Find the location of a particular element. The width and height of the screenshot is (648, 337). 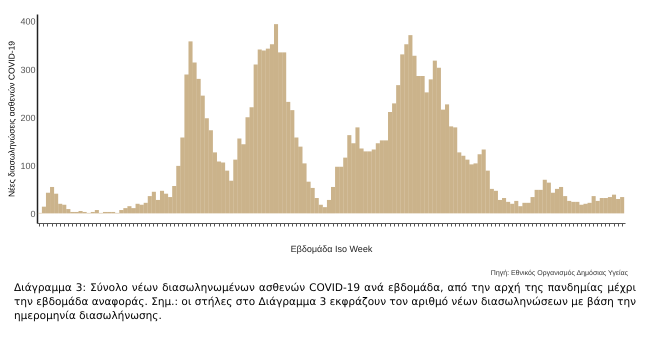

y-axis-title: Νέες διασωληνώσεις ασθενών COVID-19 is located at coordinates (11, 119).